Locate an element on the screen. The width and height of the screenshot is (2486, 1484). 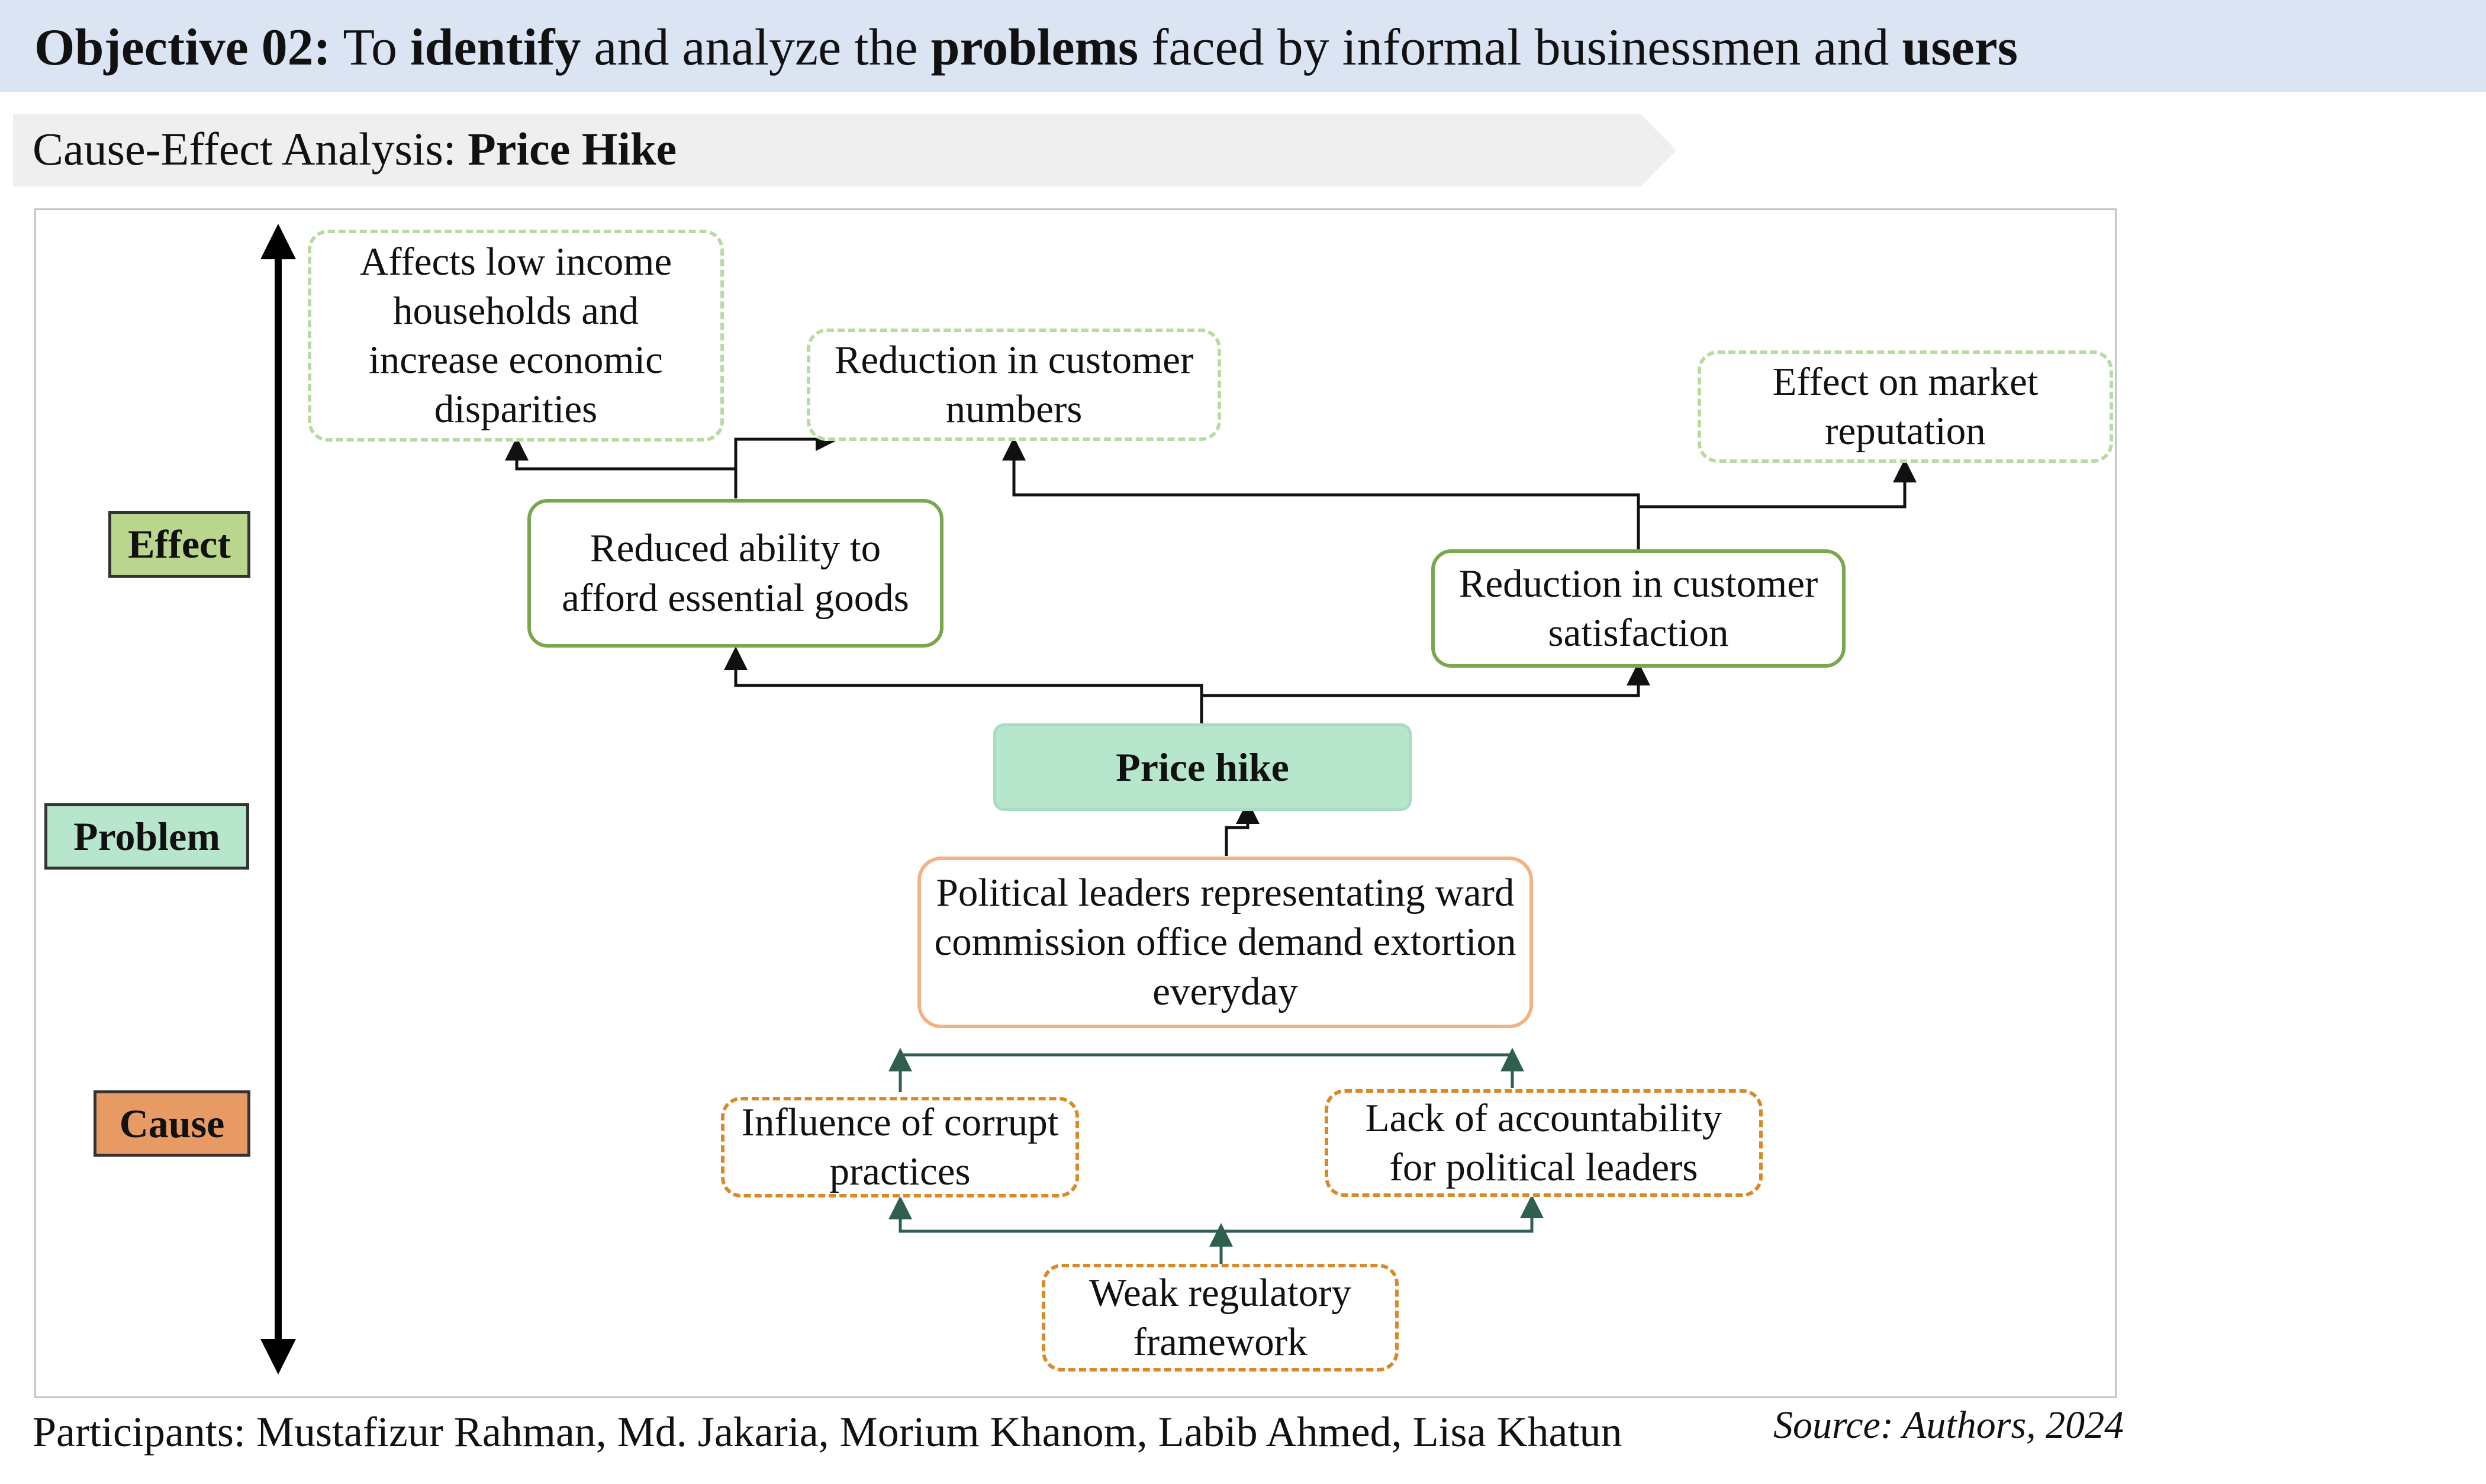
objective-label: Objective 02: is located at coordinates (182, 47).